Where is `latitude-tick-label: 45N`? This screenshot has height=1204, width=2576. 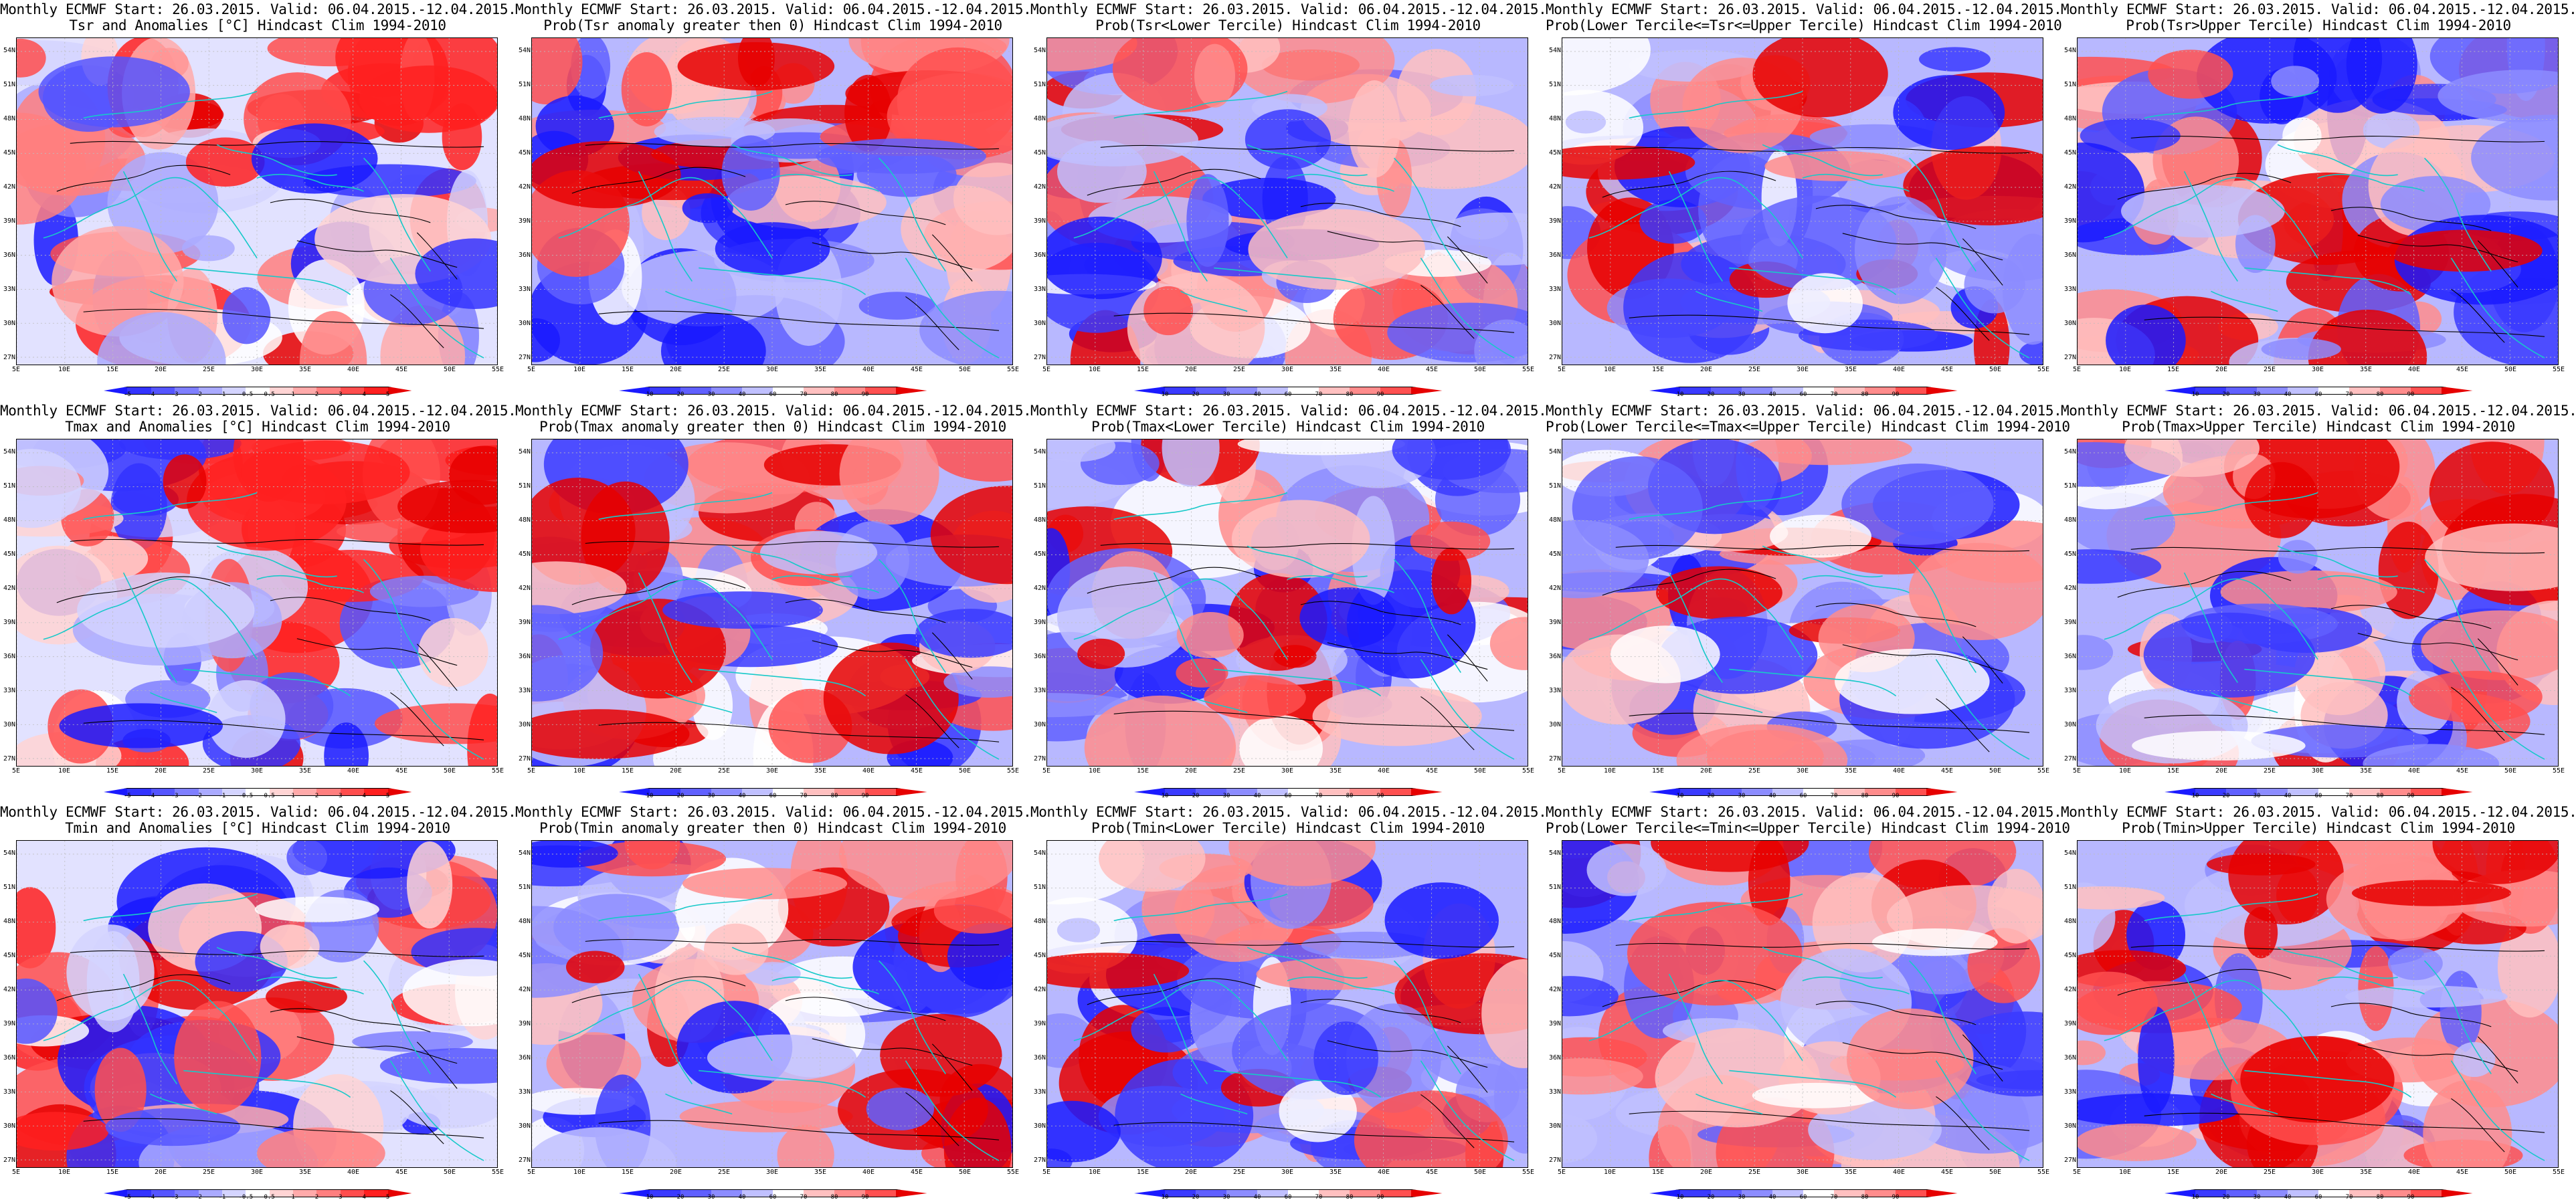
latitude-tick-label: 45N is located at coordinates (1555, 153).